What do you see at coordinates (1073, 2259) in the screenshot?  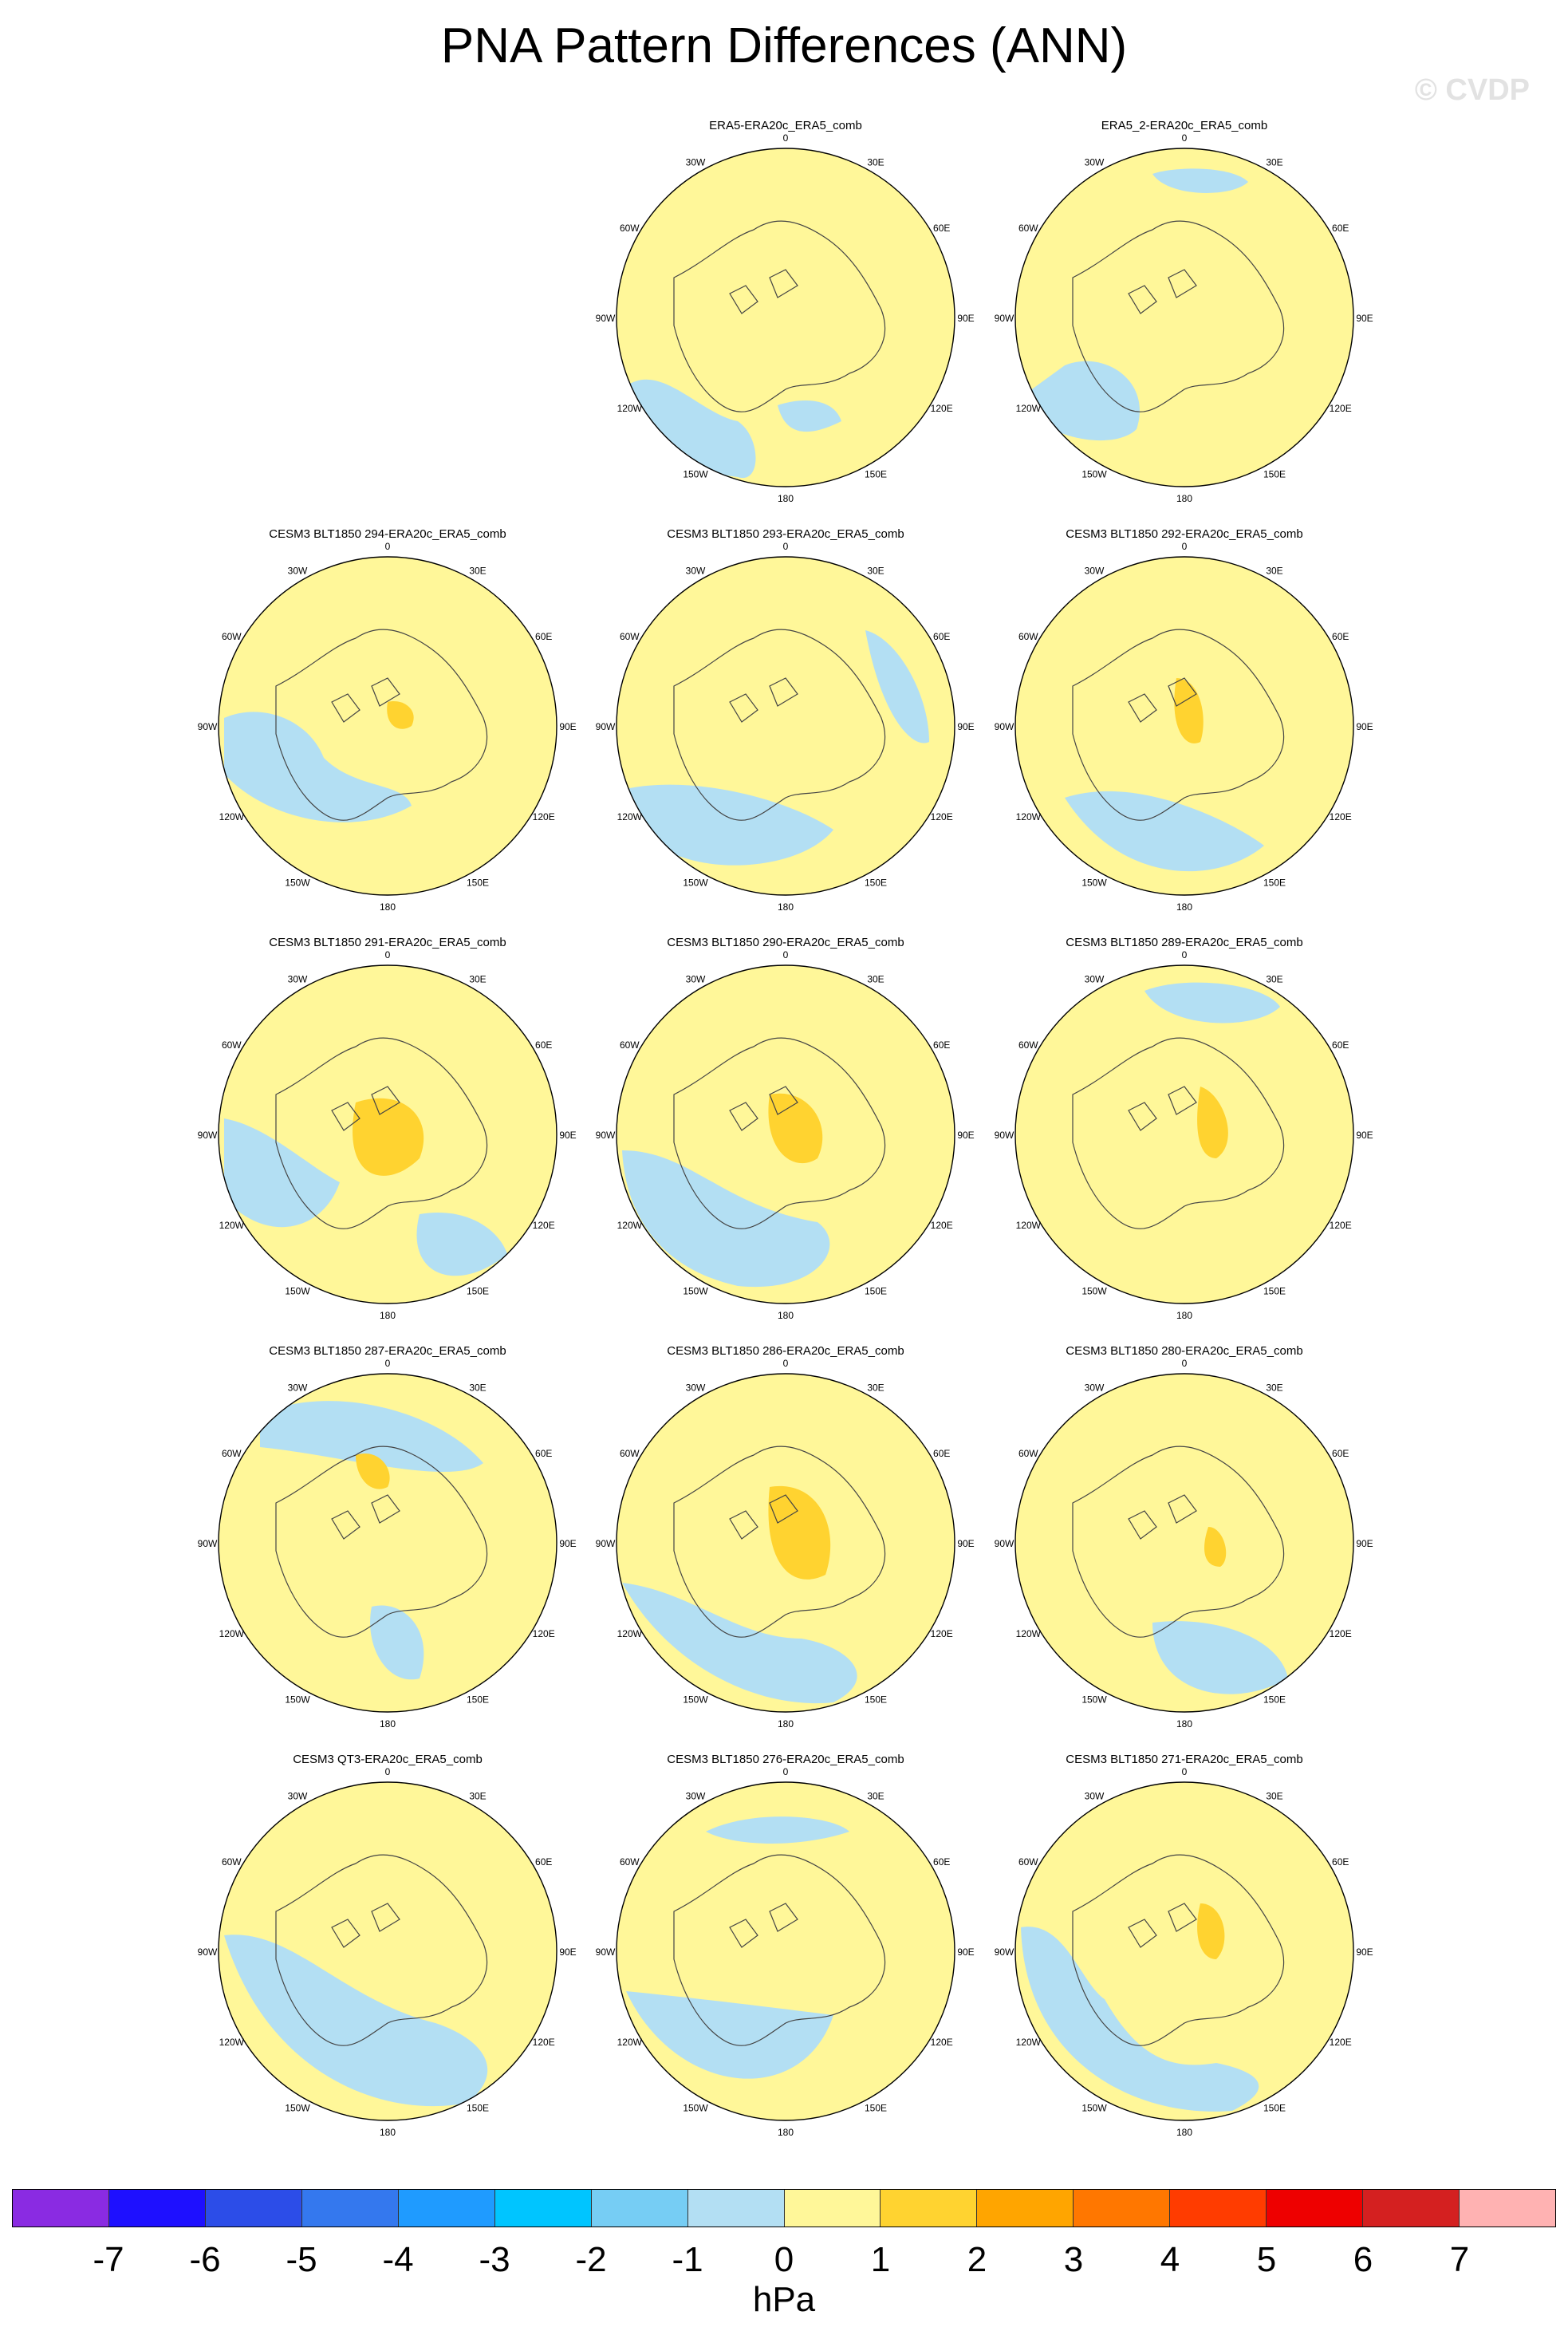 I see `colorbar-tick-label: 3` at bounding box center [1073, 2259].